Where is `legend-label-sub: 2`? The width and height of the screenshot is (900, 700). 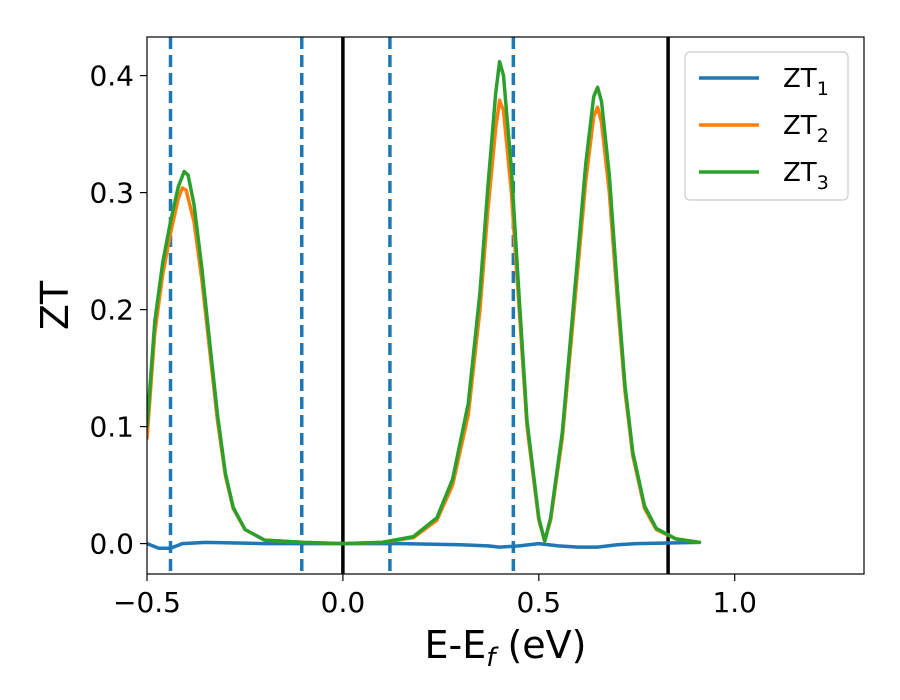 legend-label-sub: 2 is located at coordinates (823, 136).